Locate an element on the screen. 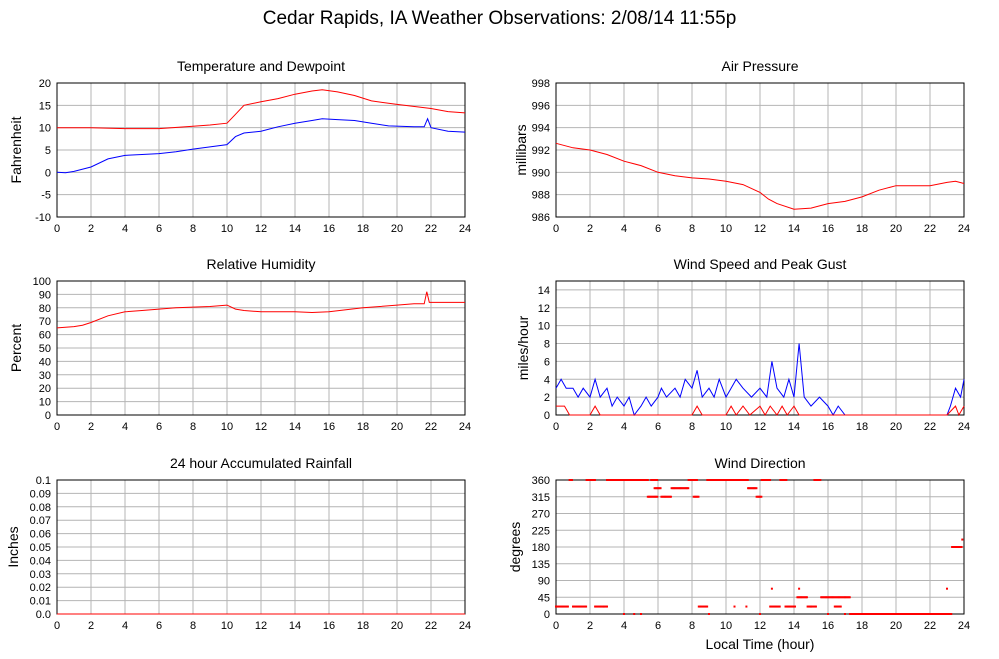 The width and height of the screenshot is (999, 659). y-tick-label: 5 is located at coordinates (48, 151).